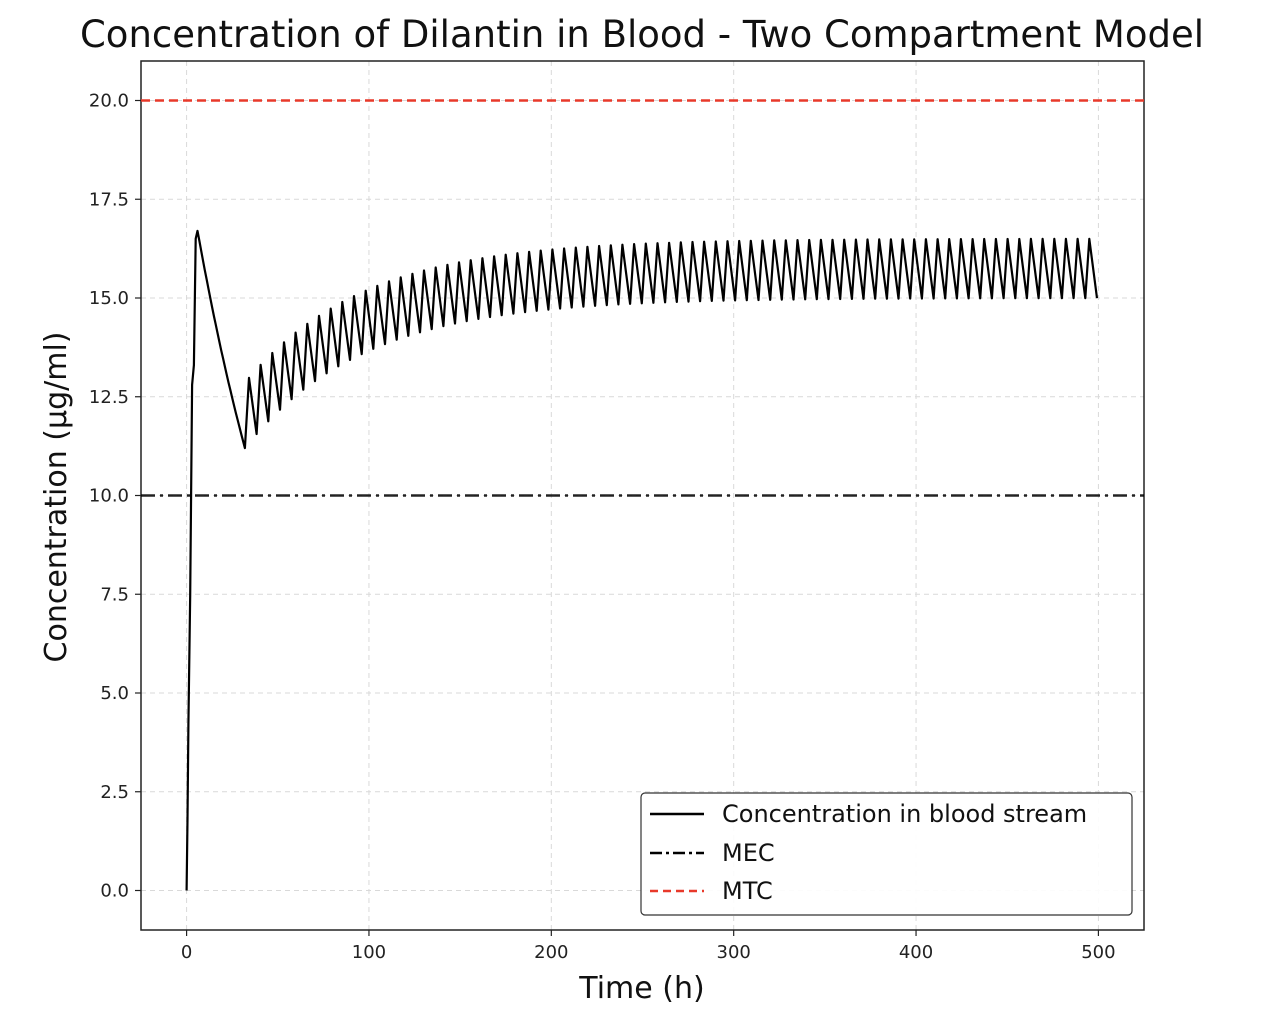 The height and width of the screenshot is (1026, 1266). I want to click on x-tick-label: 200, so click(551, 952).